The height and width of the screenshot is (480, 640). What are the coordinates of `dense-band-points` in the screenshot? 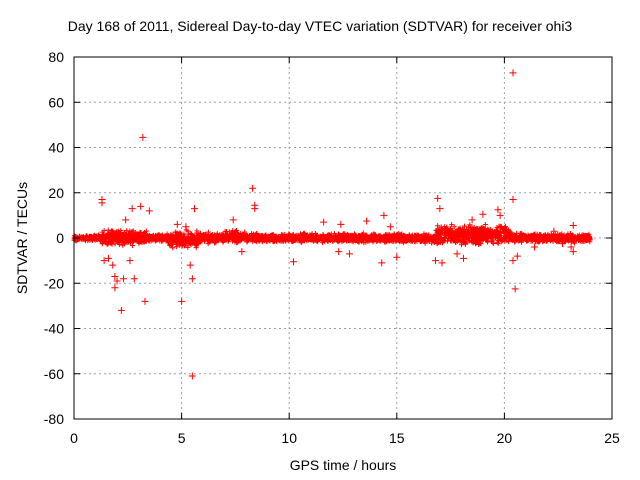 It's located at (332, 236).